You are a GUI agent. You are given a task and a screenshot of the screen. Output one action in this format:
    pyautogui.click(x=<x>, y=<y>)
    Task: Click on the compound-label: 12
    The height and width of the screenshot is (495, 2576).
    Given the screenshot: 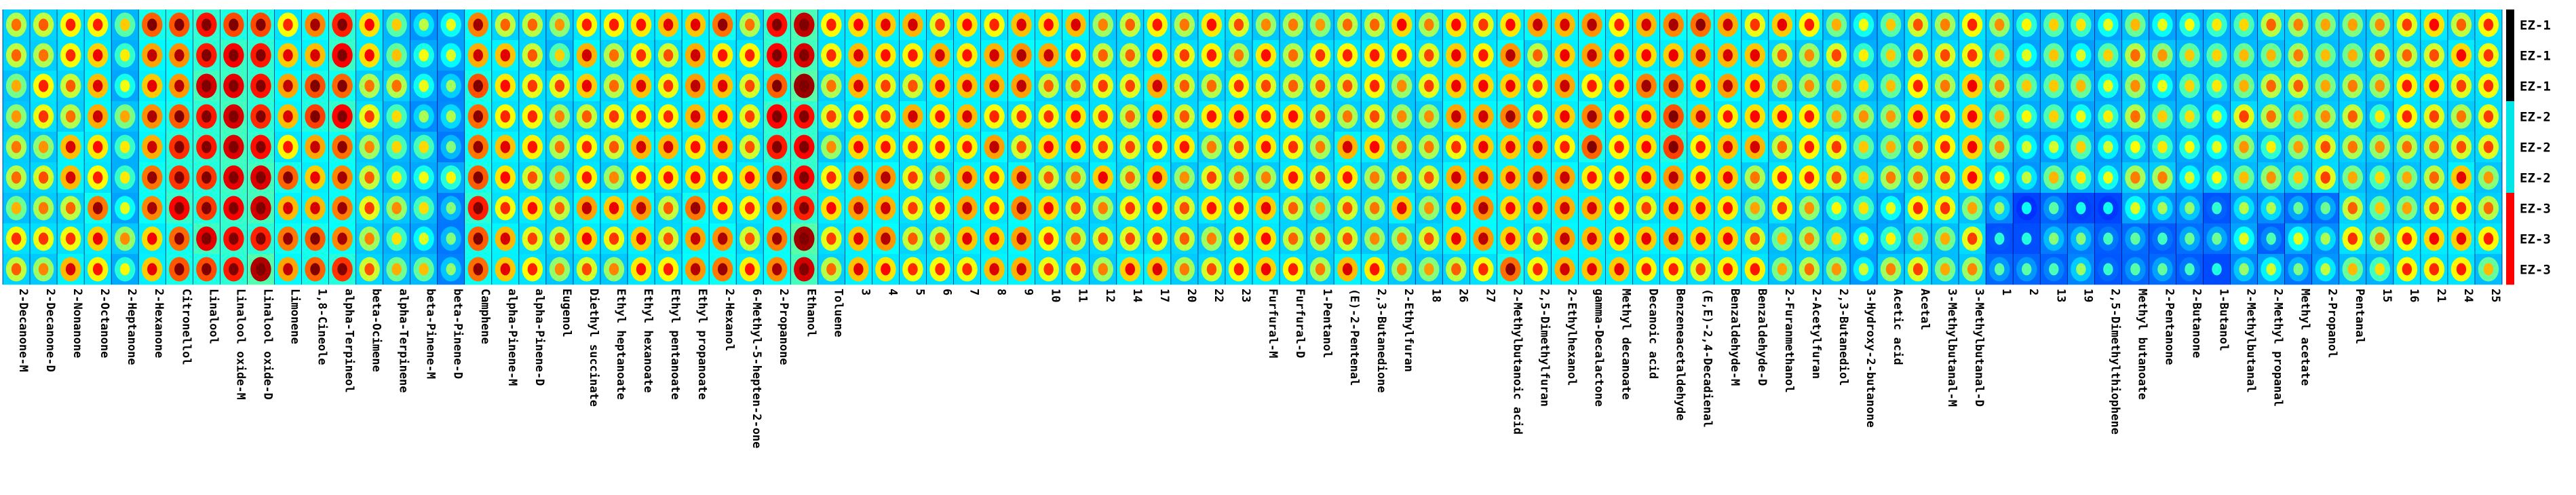 What is the action you would take?
    pyautogui.click(x=1110, y=295)
    